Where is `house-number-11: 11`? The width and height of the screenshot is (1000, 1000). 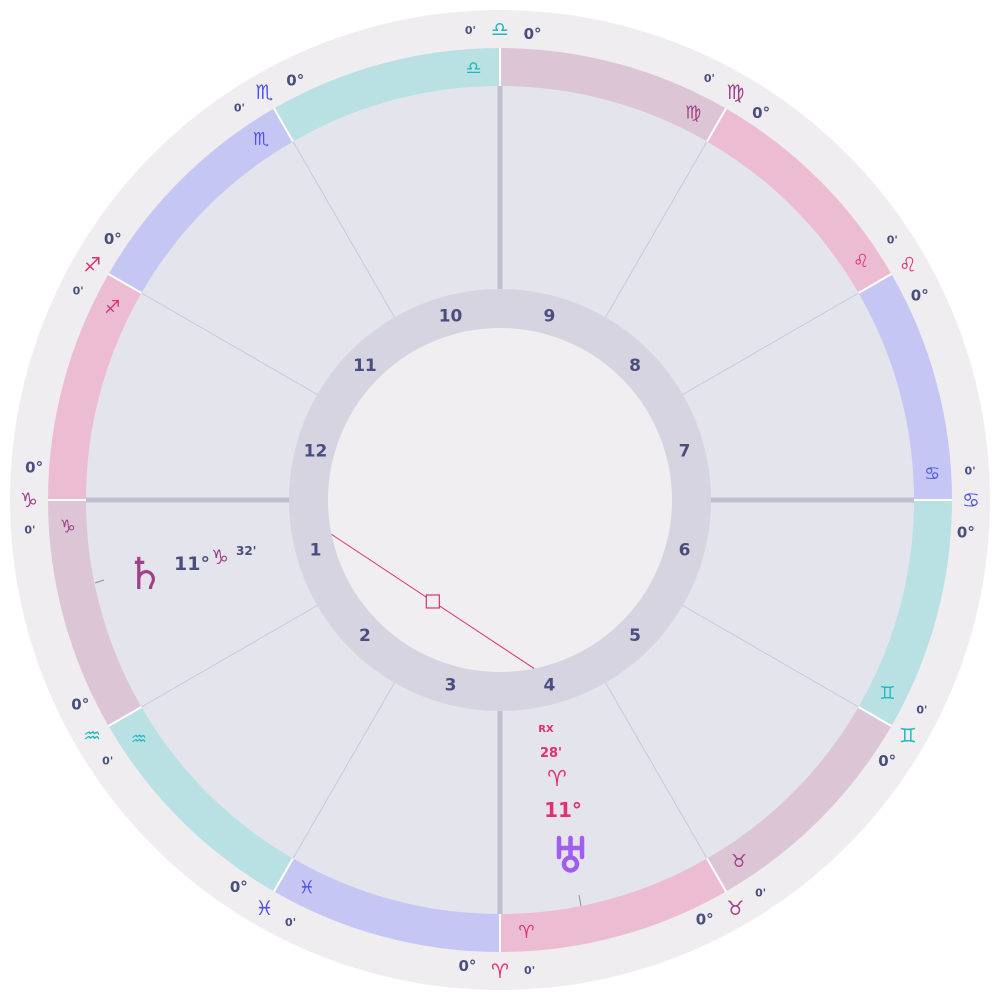 house-number-11: 11 is located at coordinates (365, 366).